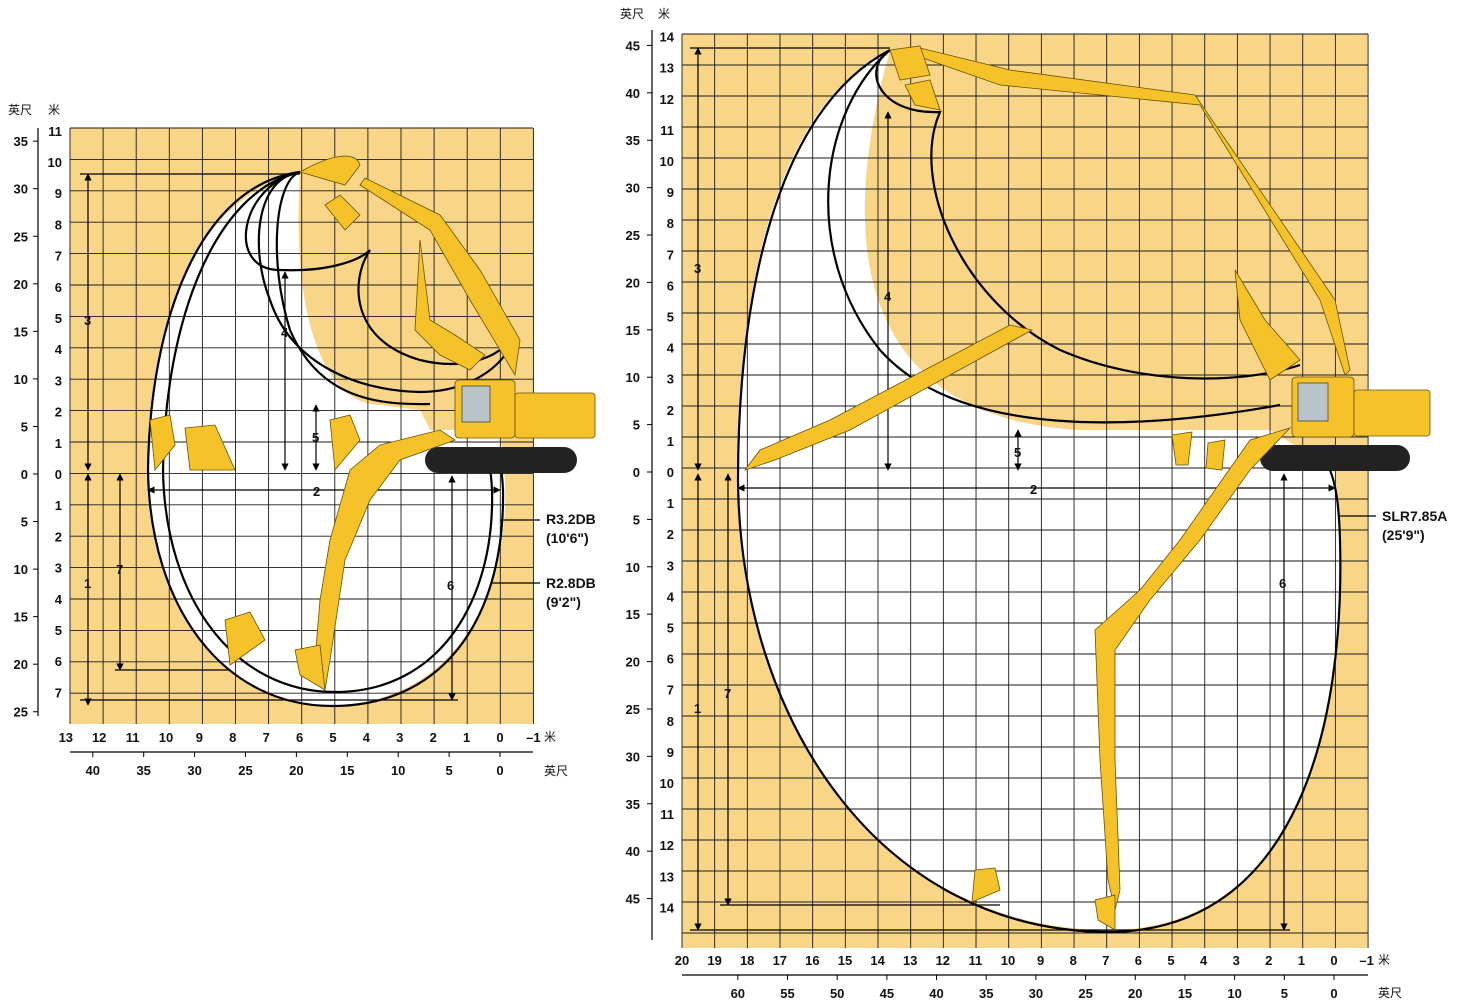 Image resolution: width=1460 pixels, height=1002 pixels. What do you see at coordinates (133, 737) in the screenshot?
I see `x-meters-tick: 11` at bounding box center [133, 737].